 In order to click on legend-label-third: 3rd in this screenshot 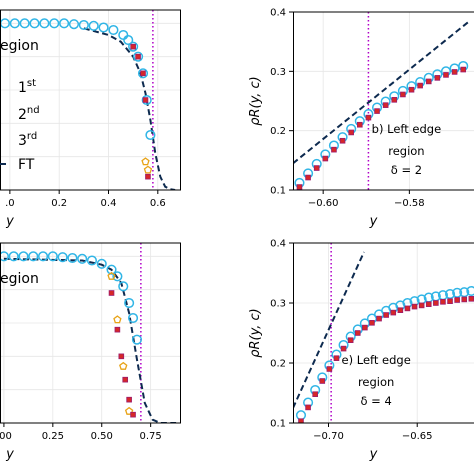, I will do `click(27, 140)`.